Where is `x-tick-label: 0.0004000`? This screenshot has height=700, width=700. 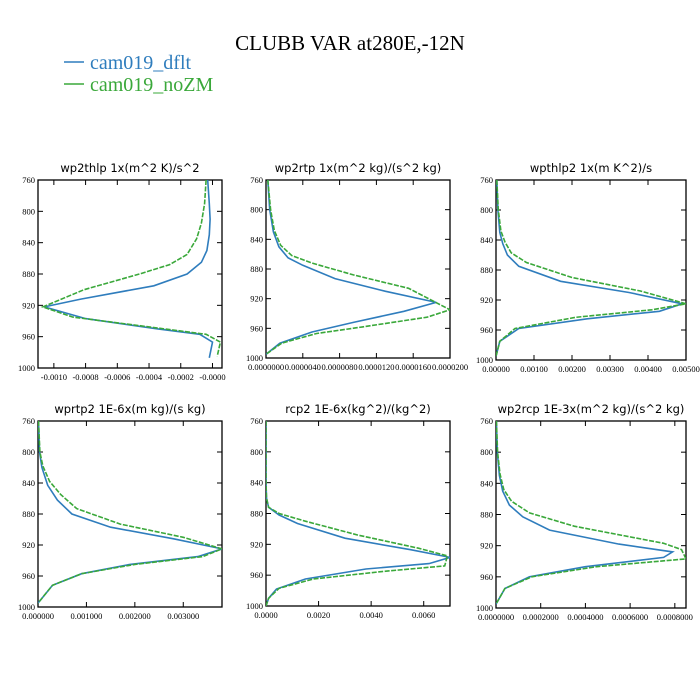 x-tick-label: 0.0004000 is located at coordinates (585, 617).